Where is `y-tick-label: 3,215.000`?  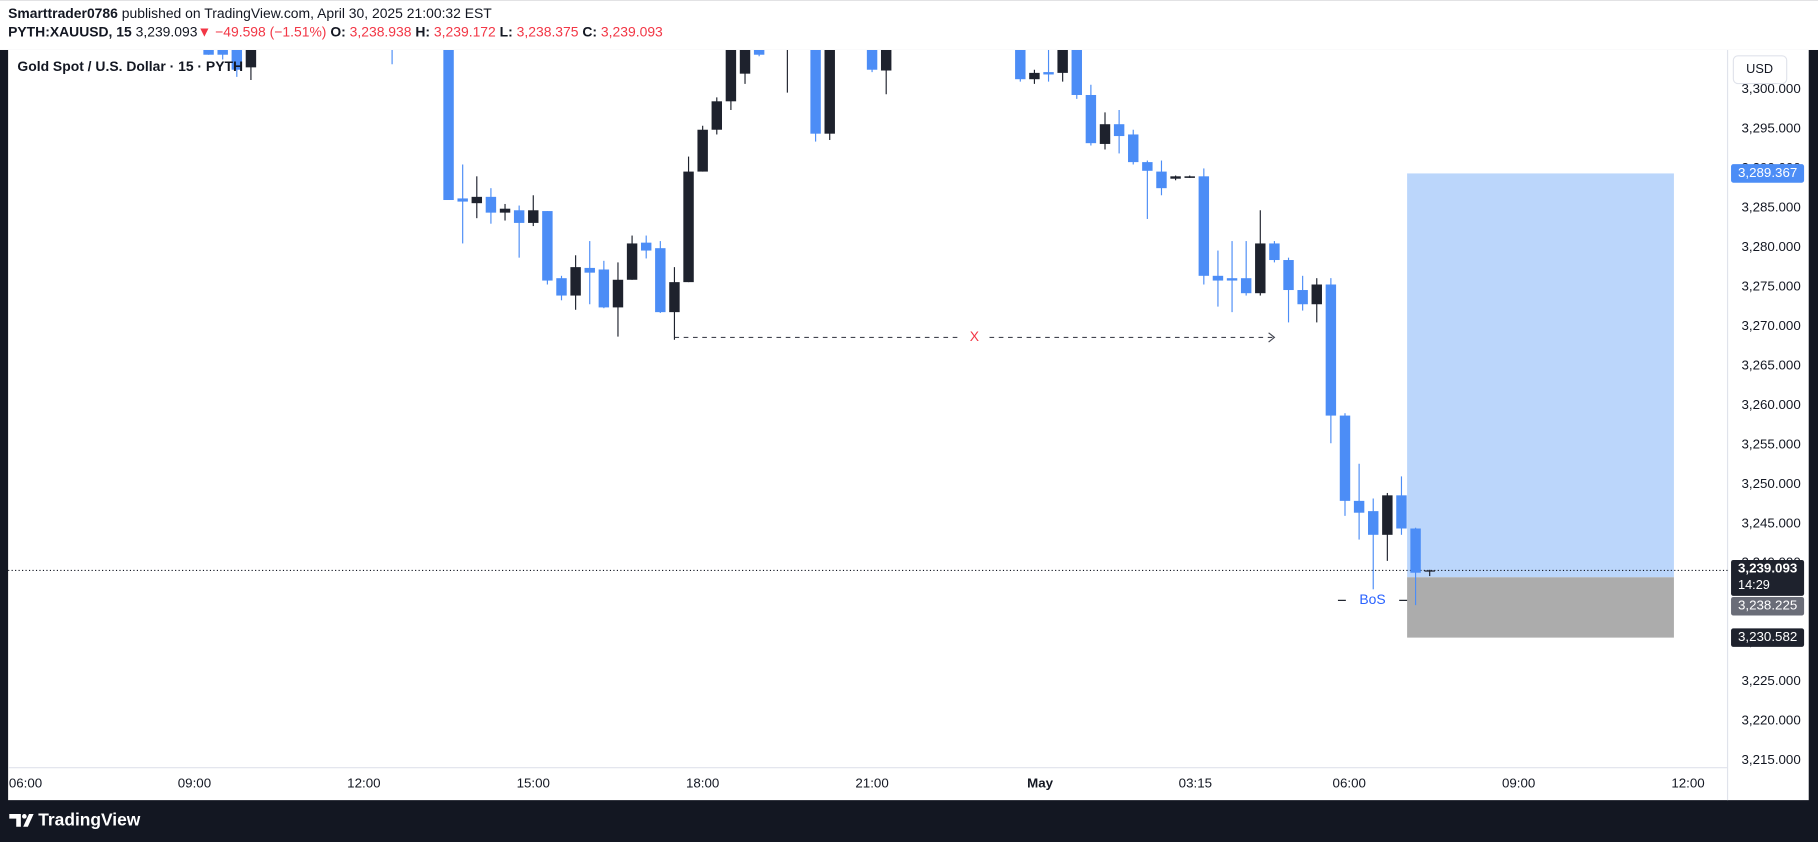
y-tick-label: 3,215.000 is located at coordinates (1770, 759).